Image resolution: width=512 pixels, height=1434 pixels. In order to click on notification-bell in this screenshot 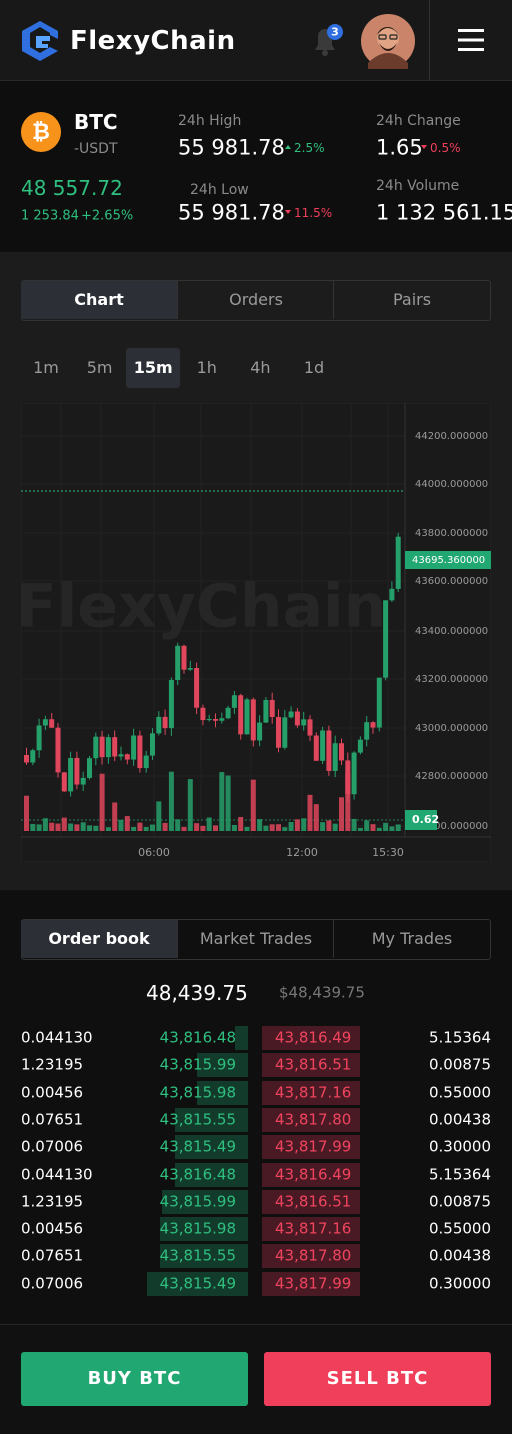, I will do `click(328, 41)`.